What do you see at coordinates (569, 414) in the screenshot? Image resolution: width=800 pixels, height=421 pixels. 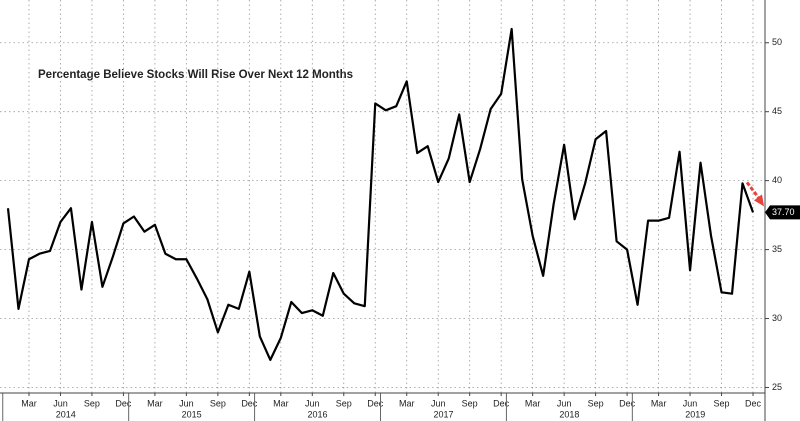 I see `year-label: 2018` at bounding box center [569, 414].